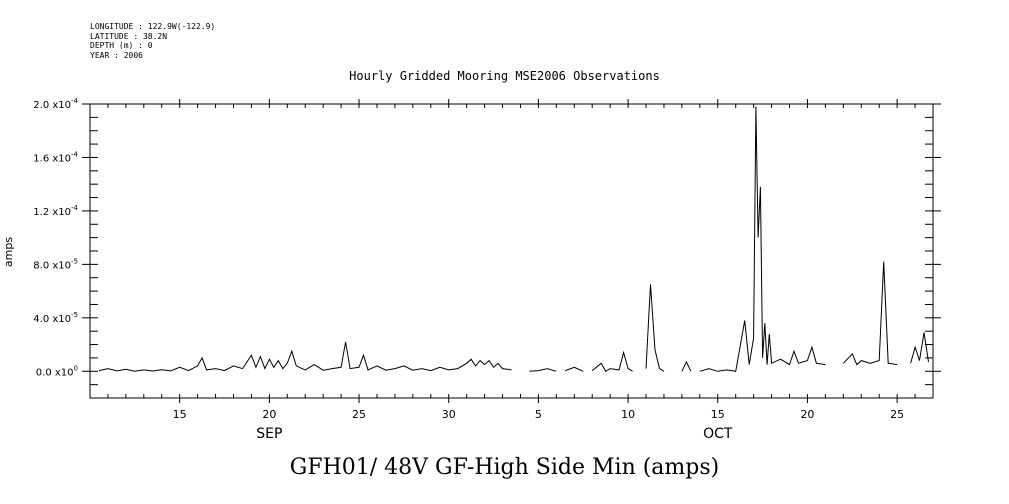 This screenshot has width=1009, height=504. I want to click on x-tick-label: 10, so click(628, 414).